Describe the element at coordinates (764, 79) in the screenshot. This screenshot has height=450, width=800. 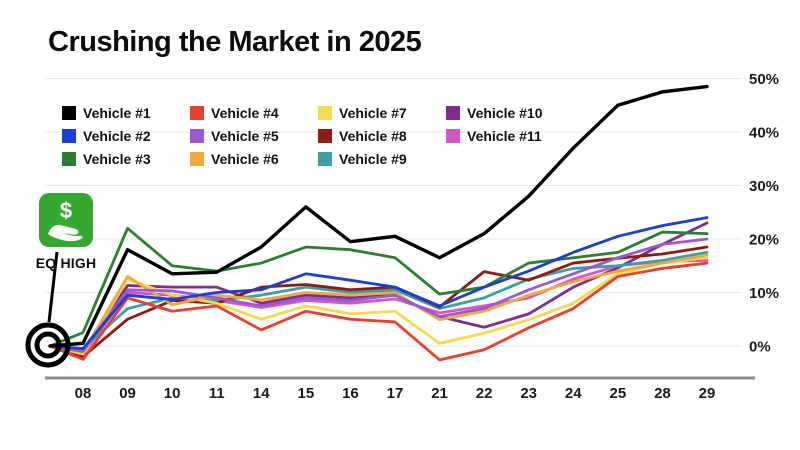
I see `y-axis-tick-label: 50%` at that location.